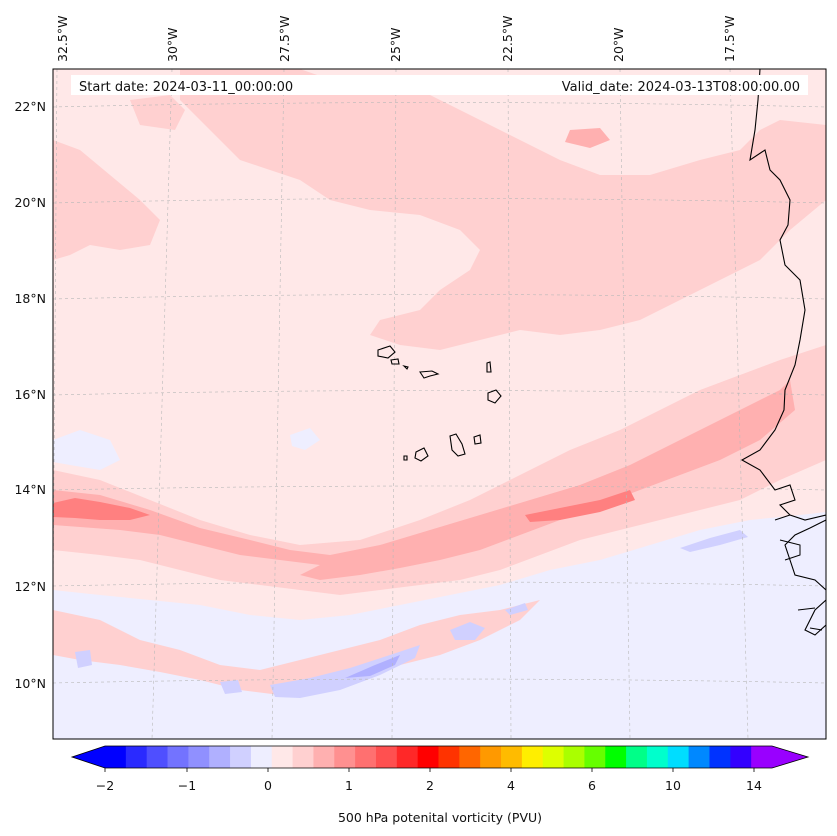 The height and width of the screenshot is (836, 837). Describe the element at coordinates (30, 683) in the screenshot. I see `lat-label: 10°N` at that location.